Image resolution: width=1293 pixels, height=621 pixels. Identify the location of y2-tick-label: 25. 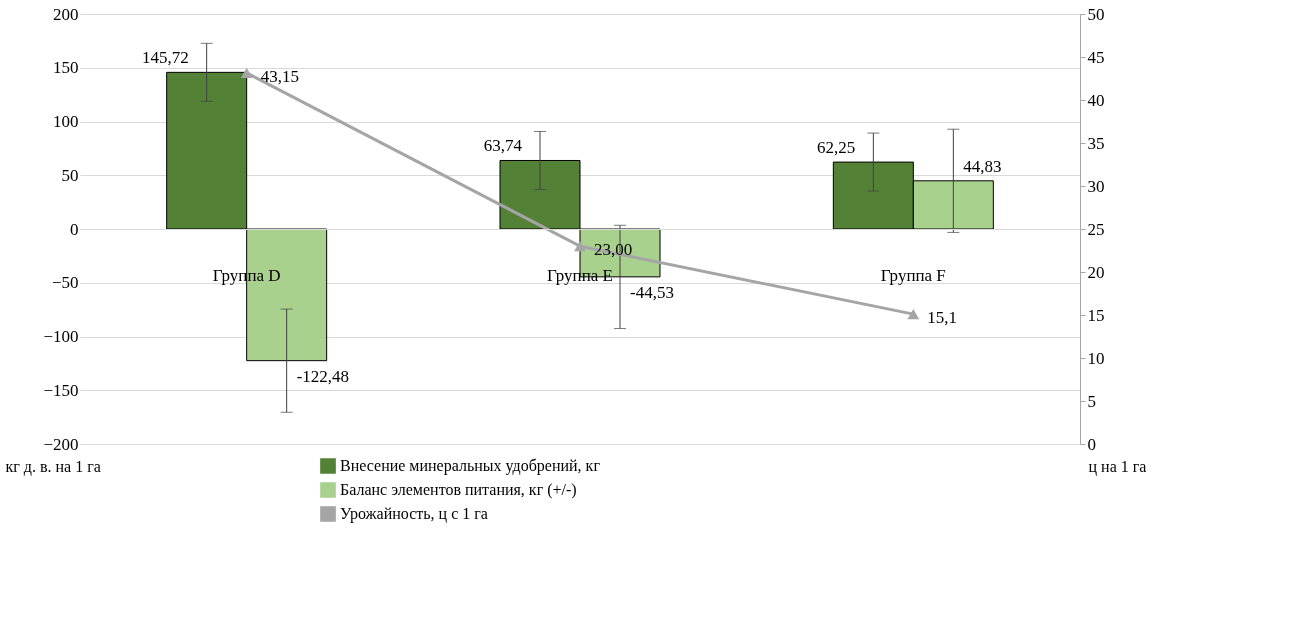
(1096, 229).